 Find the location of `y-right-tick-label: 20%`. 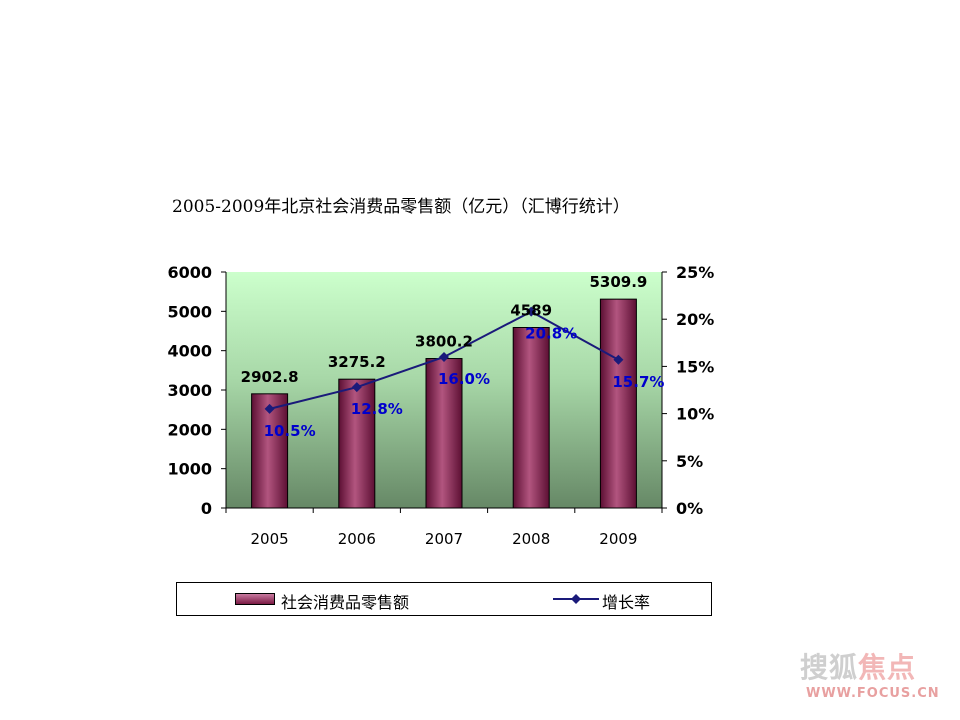

y-right-tick-label: 20% is located at coordinates (695, 319).